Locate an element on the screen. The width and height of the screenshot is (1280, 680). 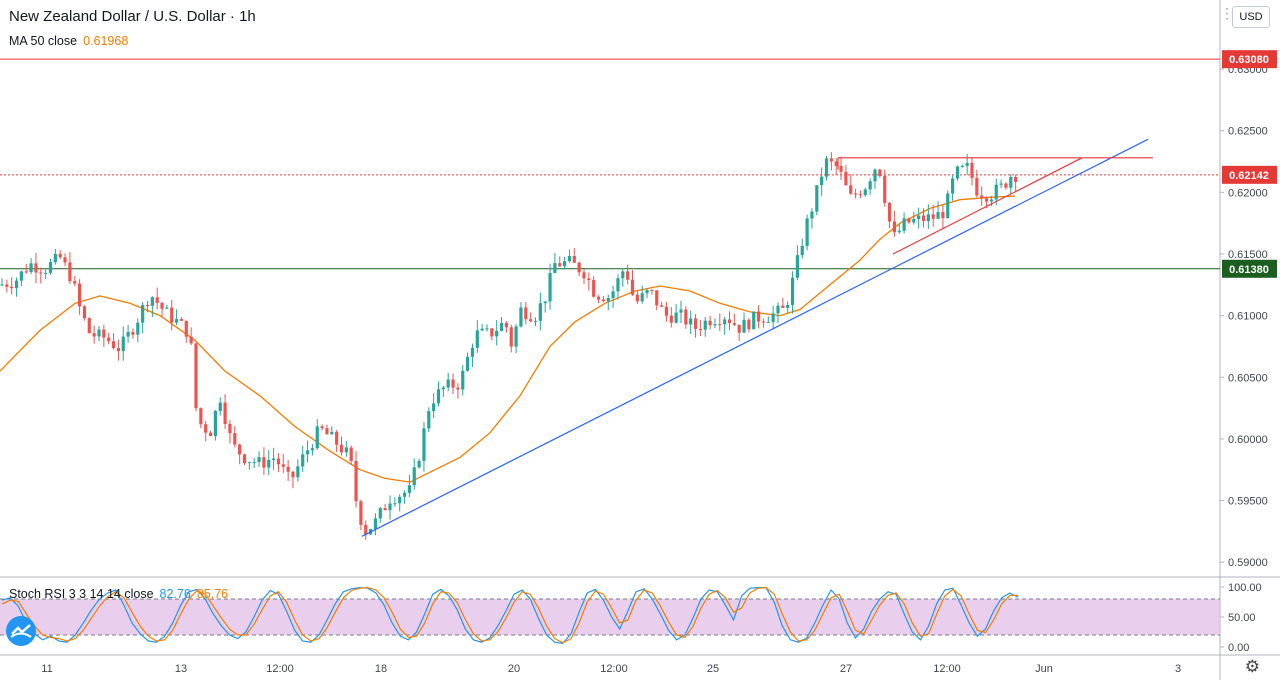
price-tick-label: 0.62000 is located at coordinates (1248, 193).